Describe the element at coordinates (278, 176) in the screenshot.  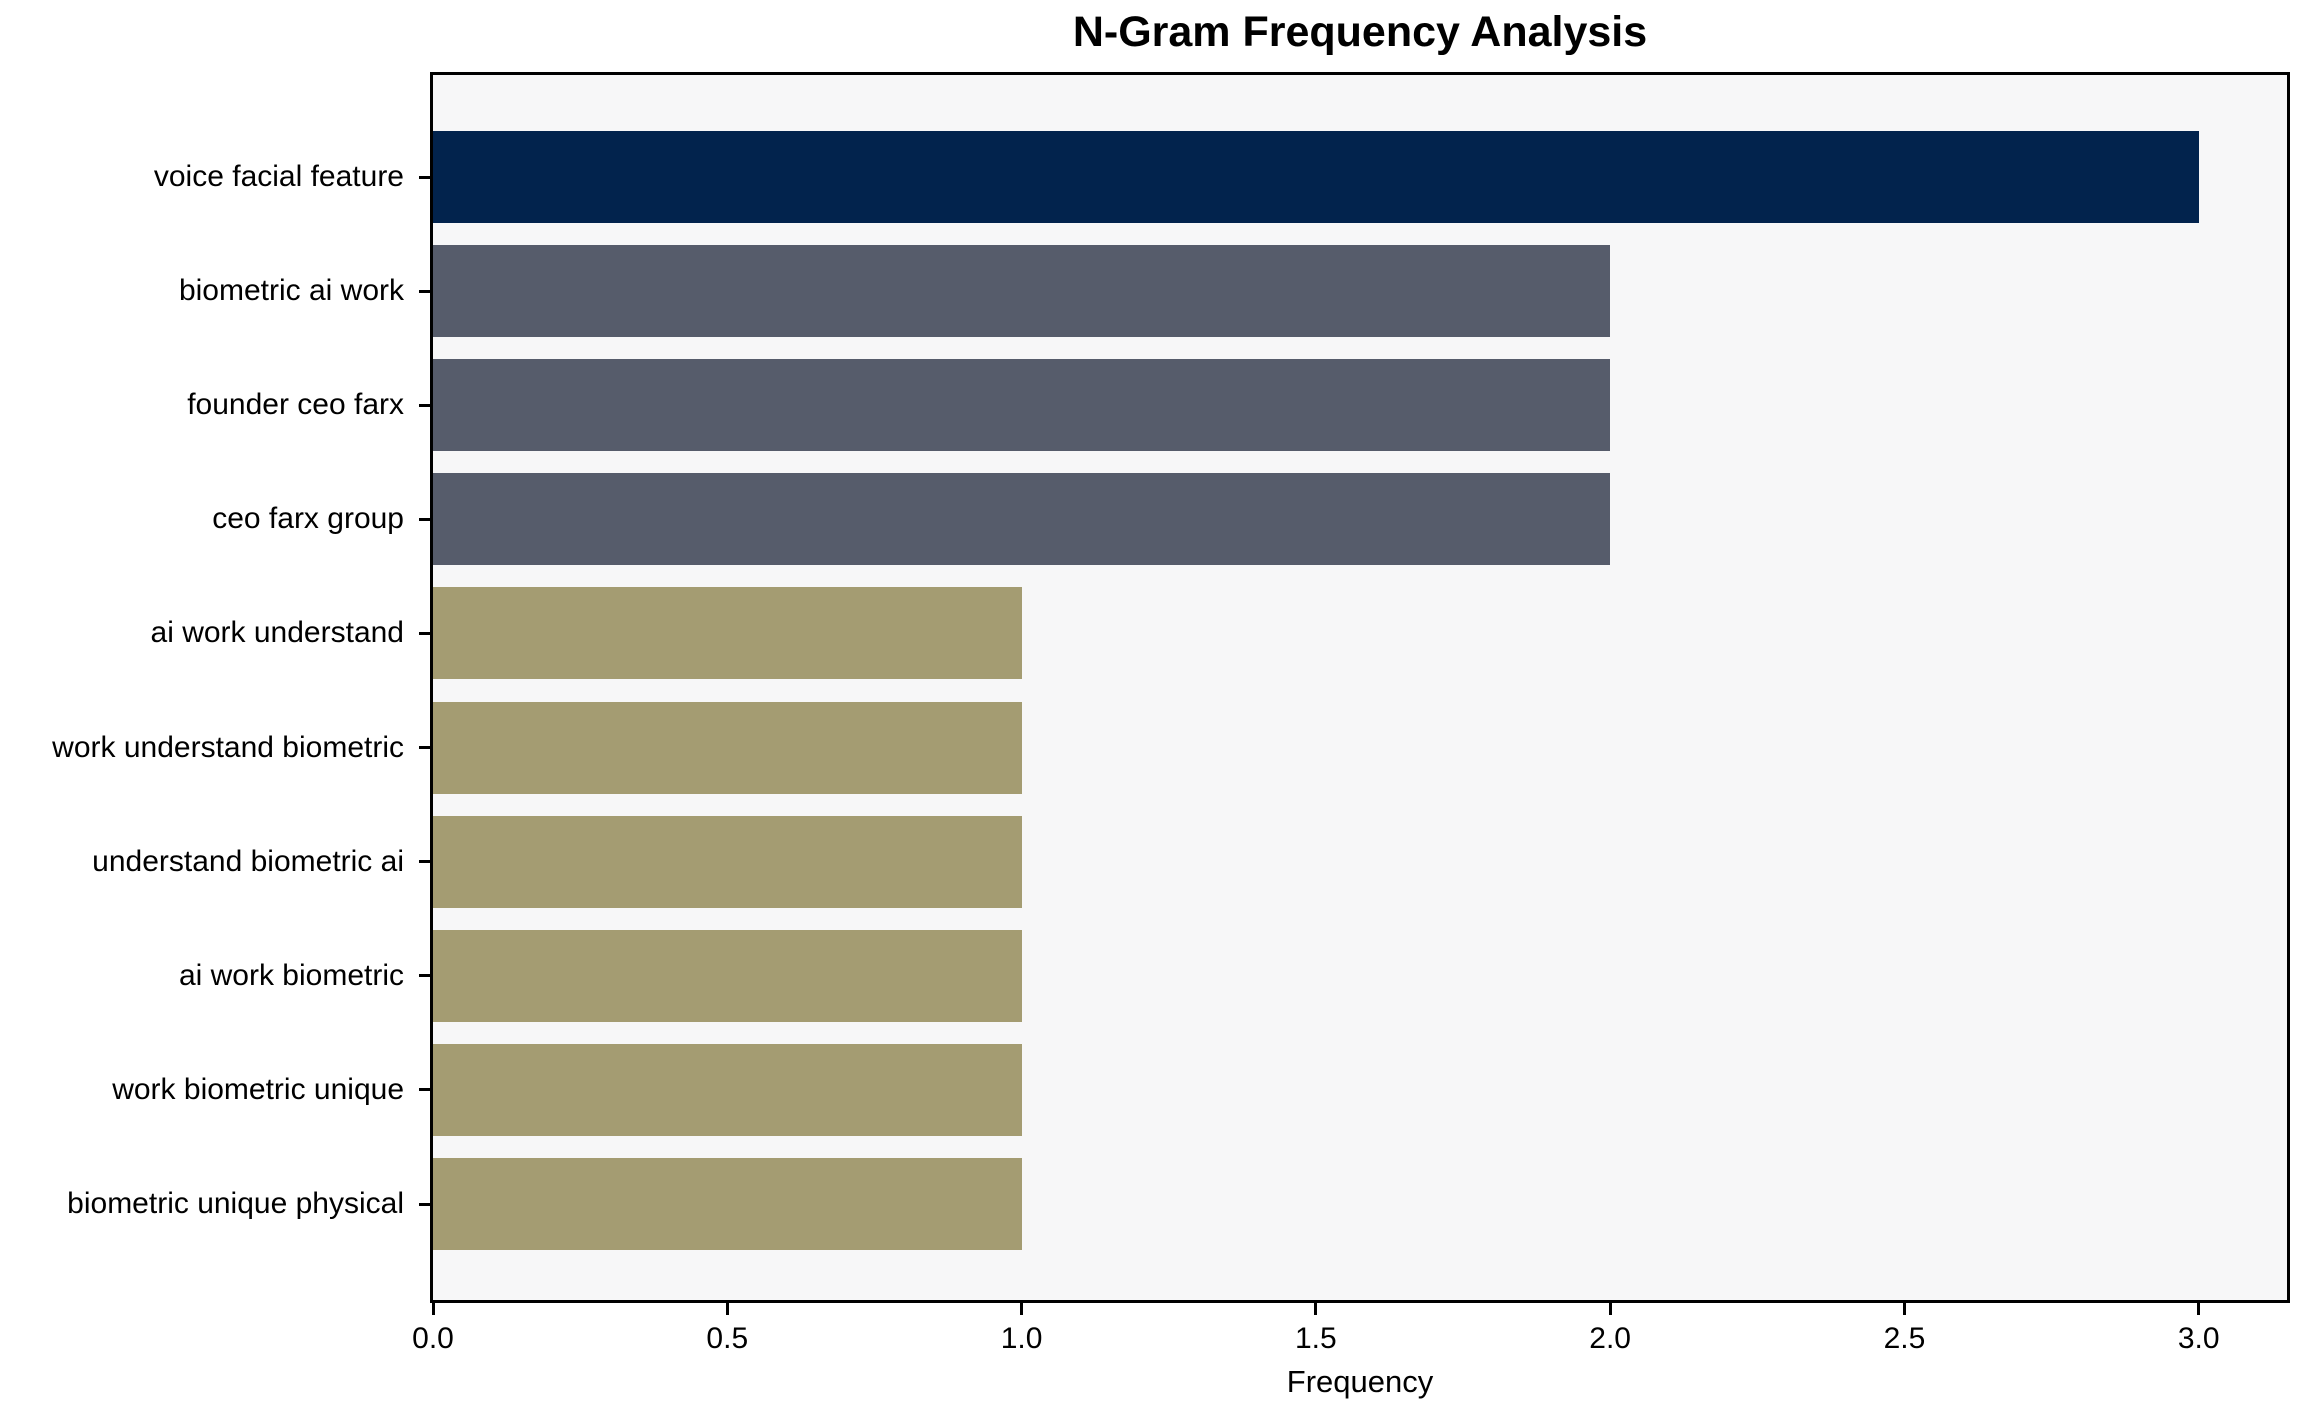
I see `y-axis-tick-label: voice facial feature` at that location.